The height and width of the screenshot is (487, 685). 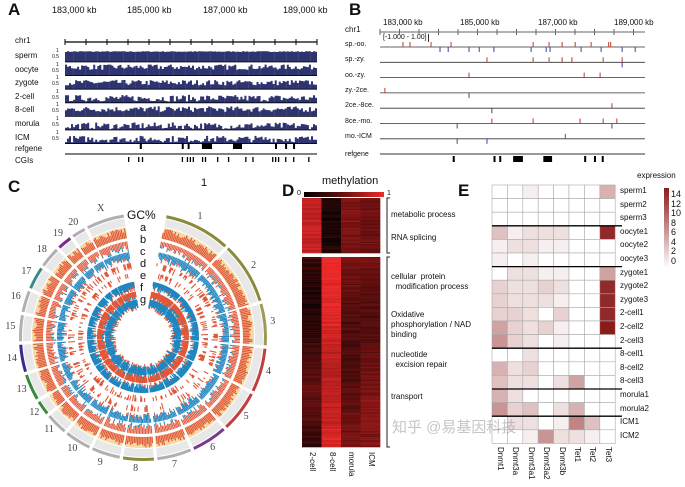 I want to click on a-tracks, so click(x=191, y=100).